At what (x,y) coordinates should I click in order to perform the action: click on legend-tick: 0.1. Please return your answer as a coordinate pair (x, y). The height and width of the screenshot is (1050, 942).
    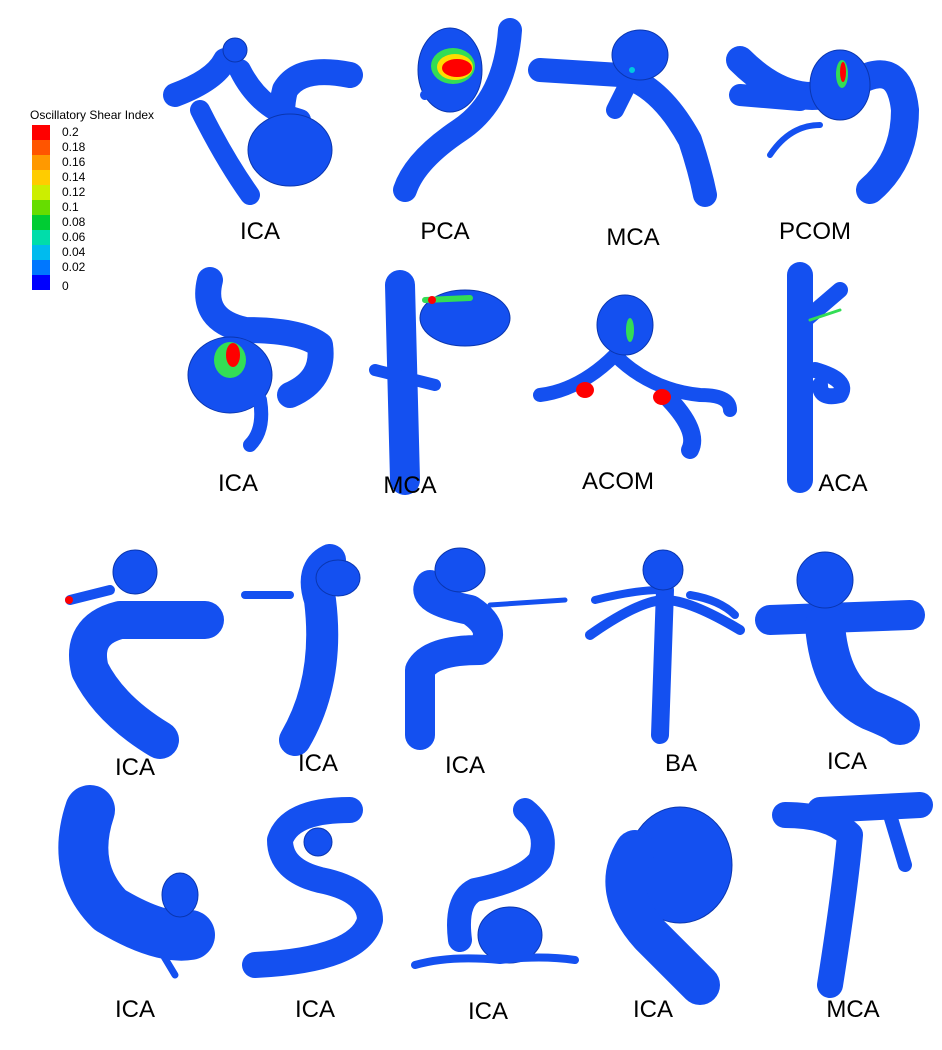
    Looking at the image, I should click on (70, 207).